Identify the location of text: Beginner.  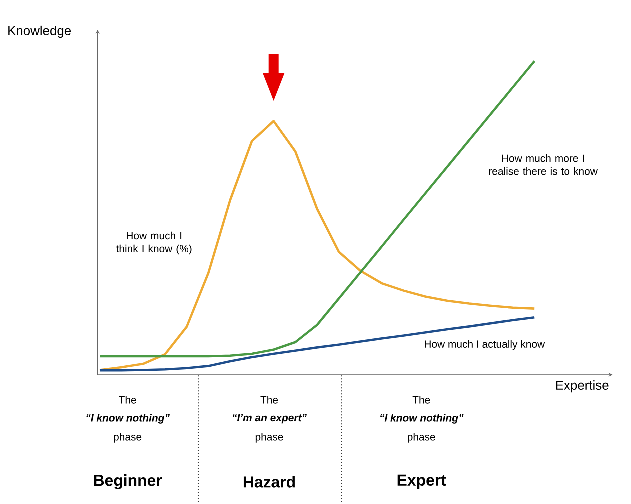
(128, 482).